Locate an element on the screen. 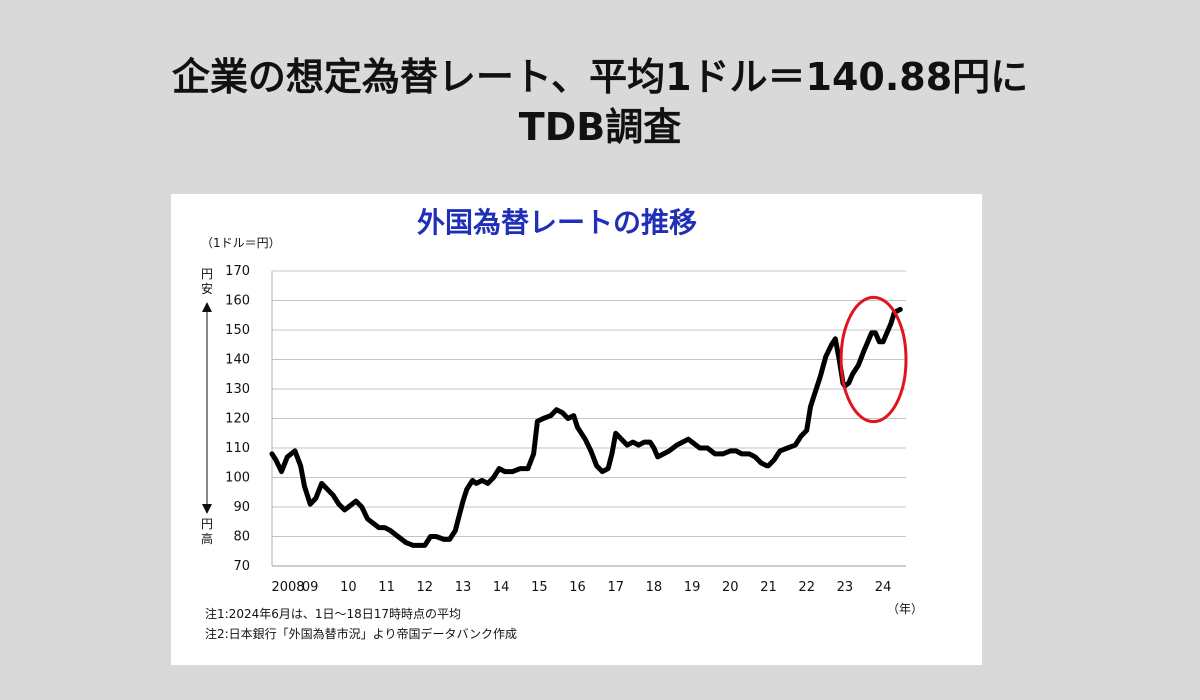 The height and width of the screenshot is (700, 1200). x-tick-18: 18 is located at coordinates (654, 587).